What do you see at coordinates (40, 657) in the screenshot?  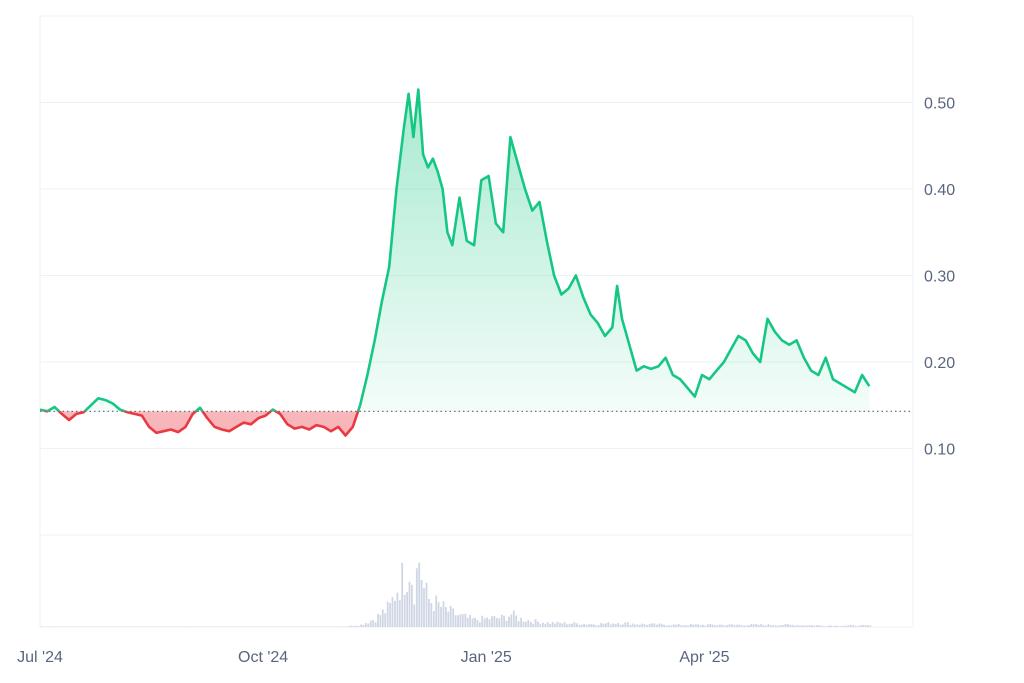 I see `x-tick-label: Jul '24` at bounding box center [40, 657].